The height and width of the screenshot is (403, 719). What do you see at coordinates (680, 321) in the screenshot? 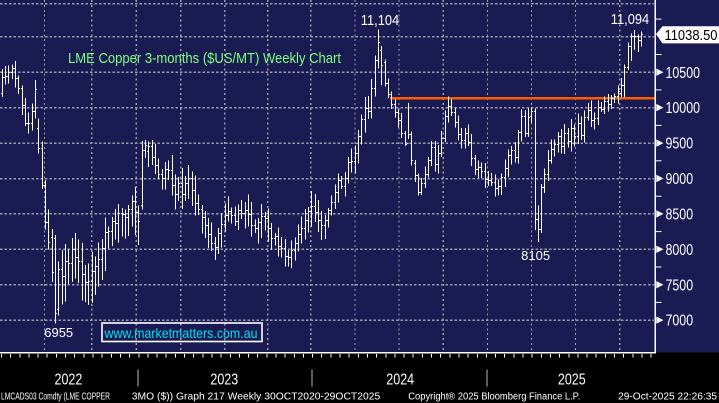
I see `svg-text: 7000` at bounding box center [680, 321].